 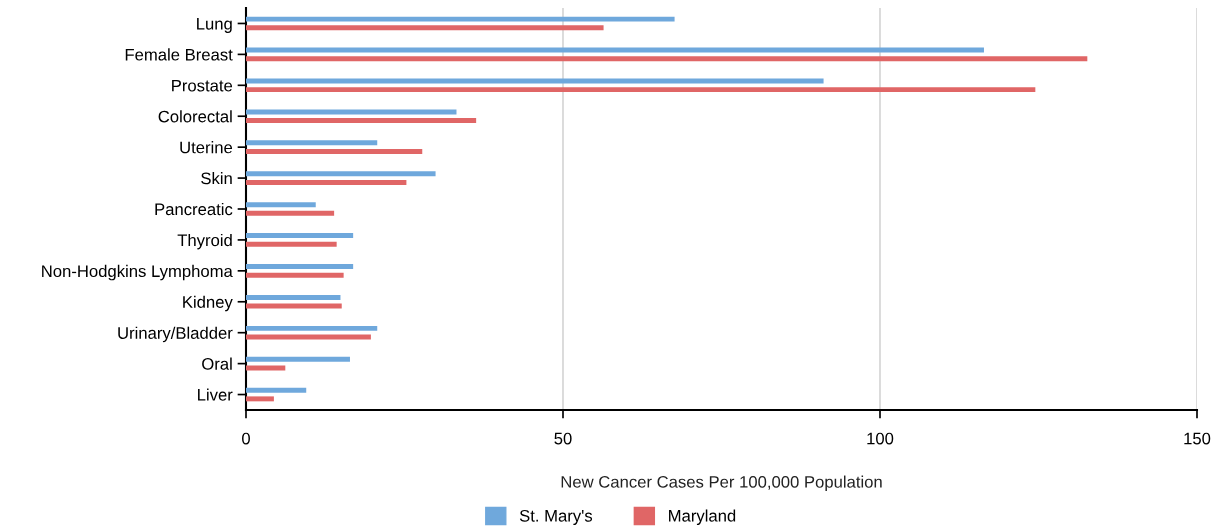 What do you see at coordinates (206, 147) in the screenshot?
I see `y-tick-label: Uterine` at bounding box center [206, 147].